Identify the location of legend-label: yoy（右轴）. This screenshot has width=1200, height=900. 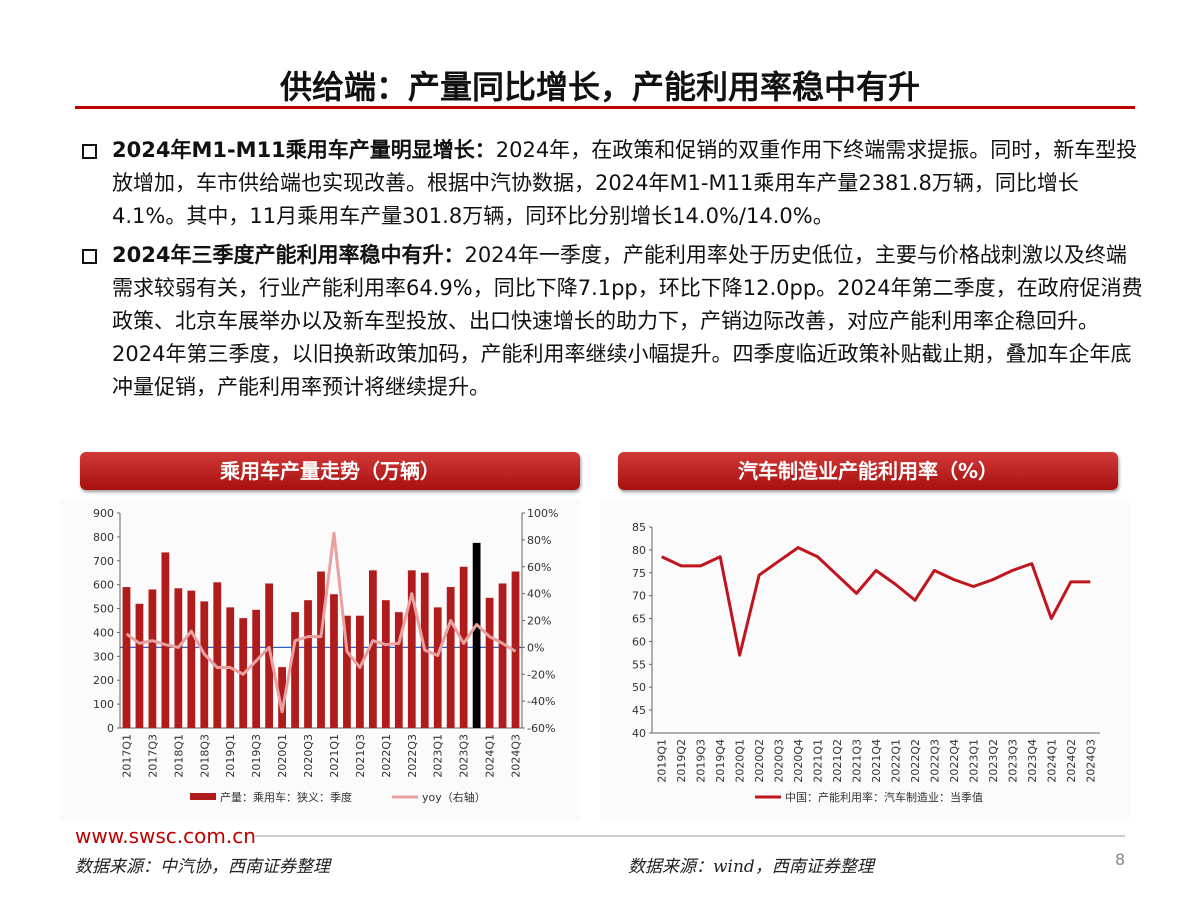
(454, 797).